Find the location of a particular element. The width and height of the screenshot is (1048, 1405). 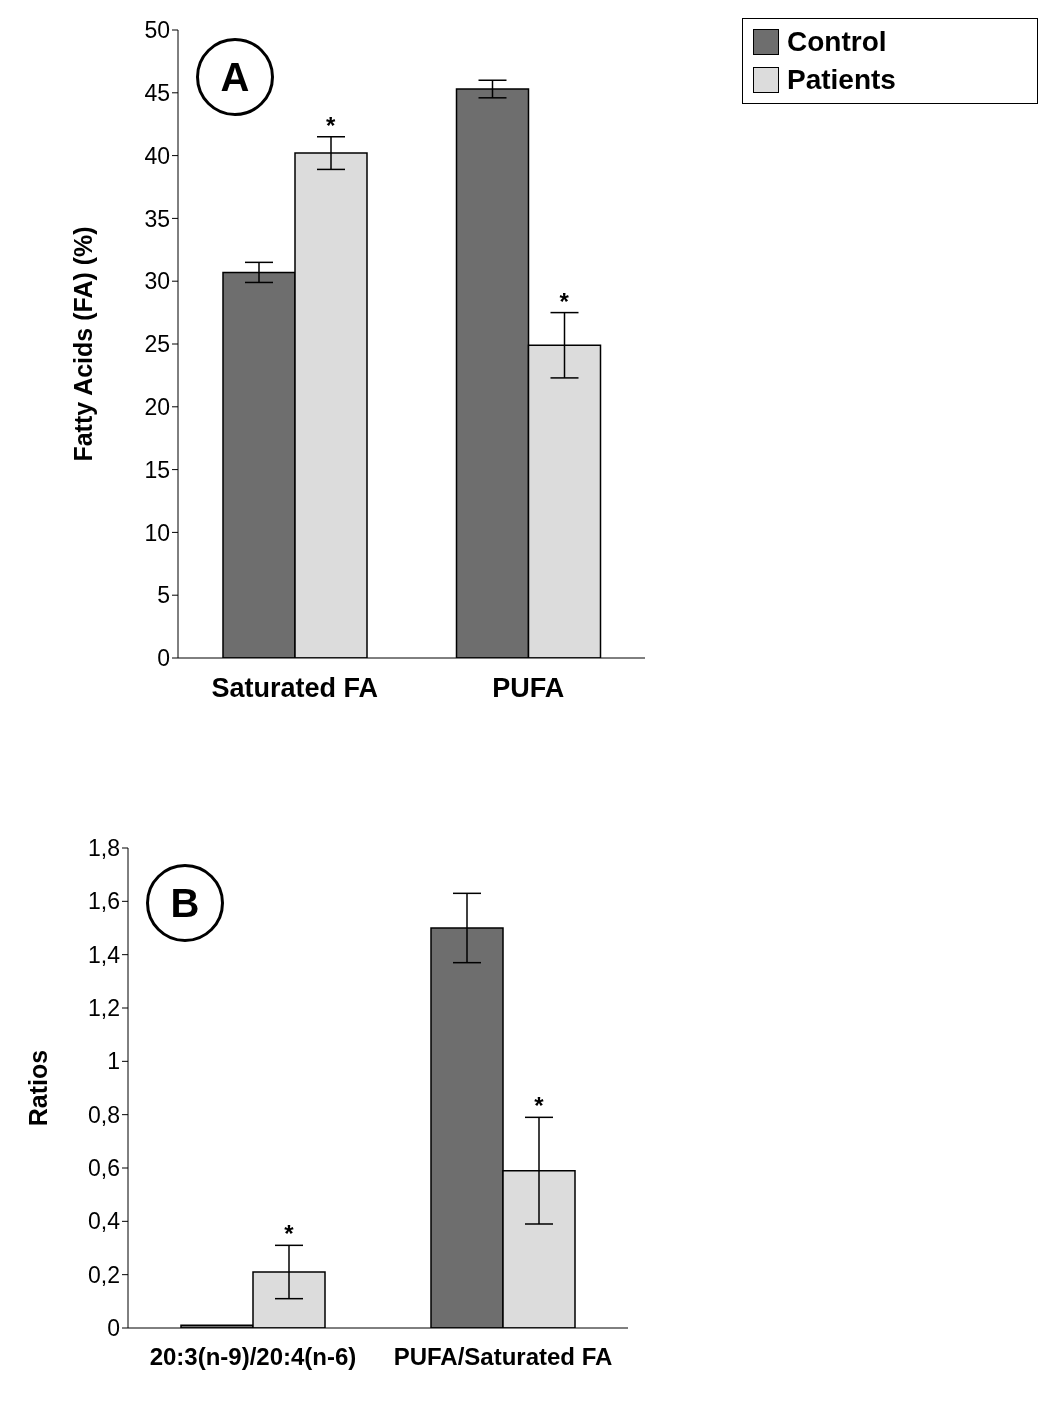

y-tick-label: 50 is located at coordinates (157, 30).